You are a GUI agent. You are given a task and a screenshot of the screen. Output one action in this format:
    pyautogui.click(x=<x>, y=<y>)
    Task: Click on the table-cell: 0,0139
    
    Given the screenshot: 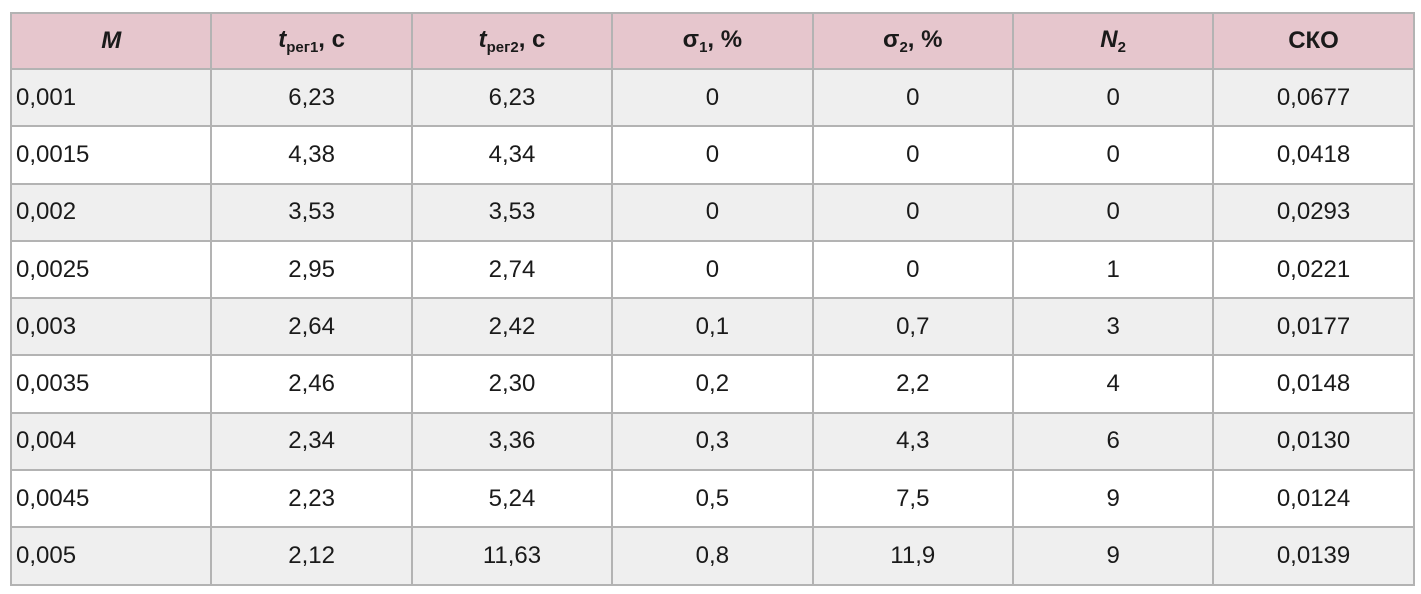 What is the action you would take?
    pyautogui.click(x=1313, y=556)
    